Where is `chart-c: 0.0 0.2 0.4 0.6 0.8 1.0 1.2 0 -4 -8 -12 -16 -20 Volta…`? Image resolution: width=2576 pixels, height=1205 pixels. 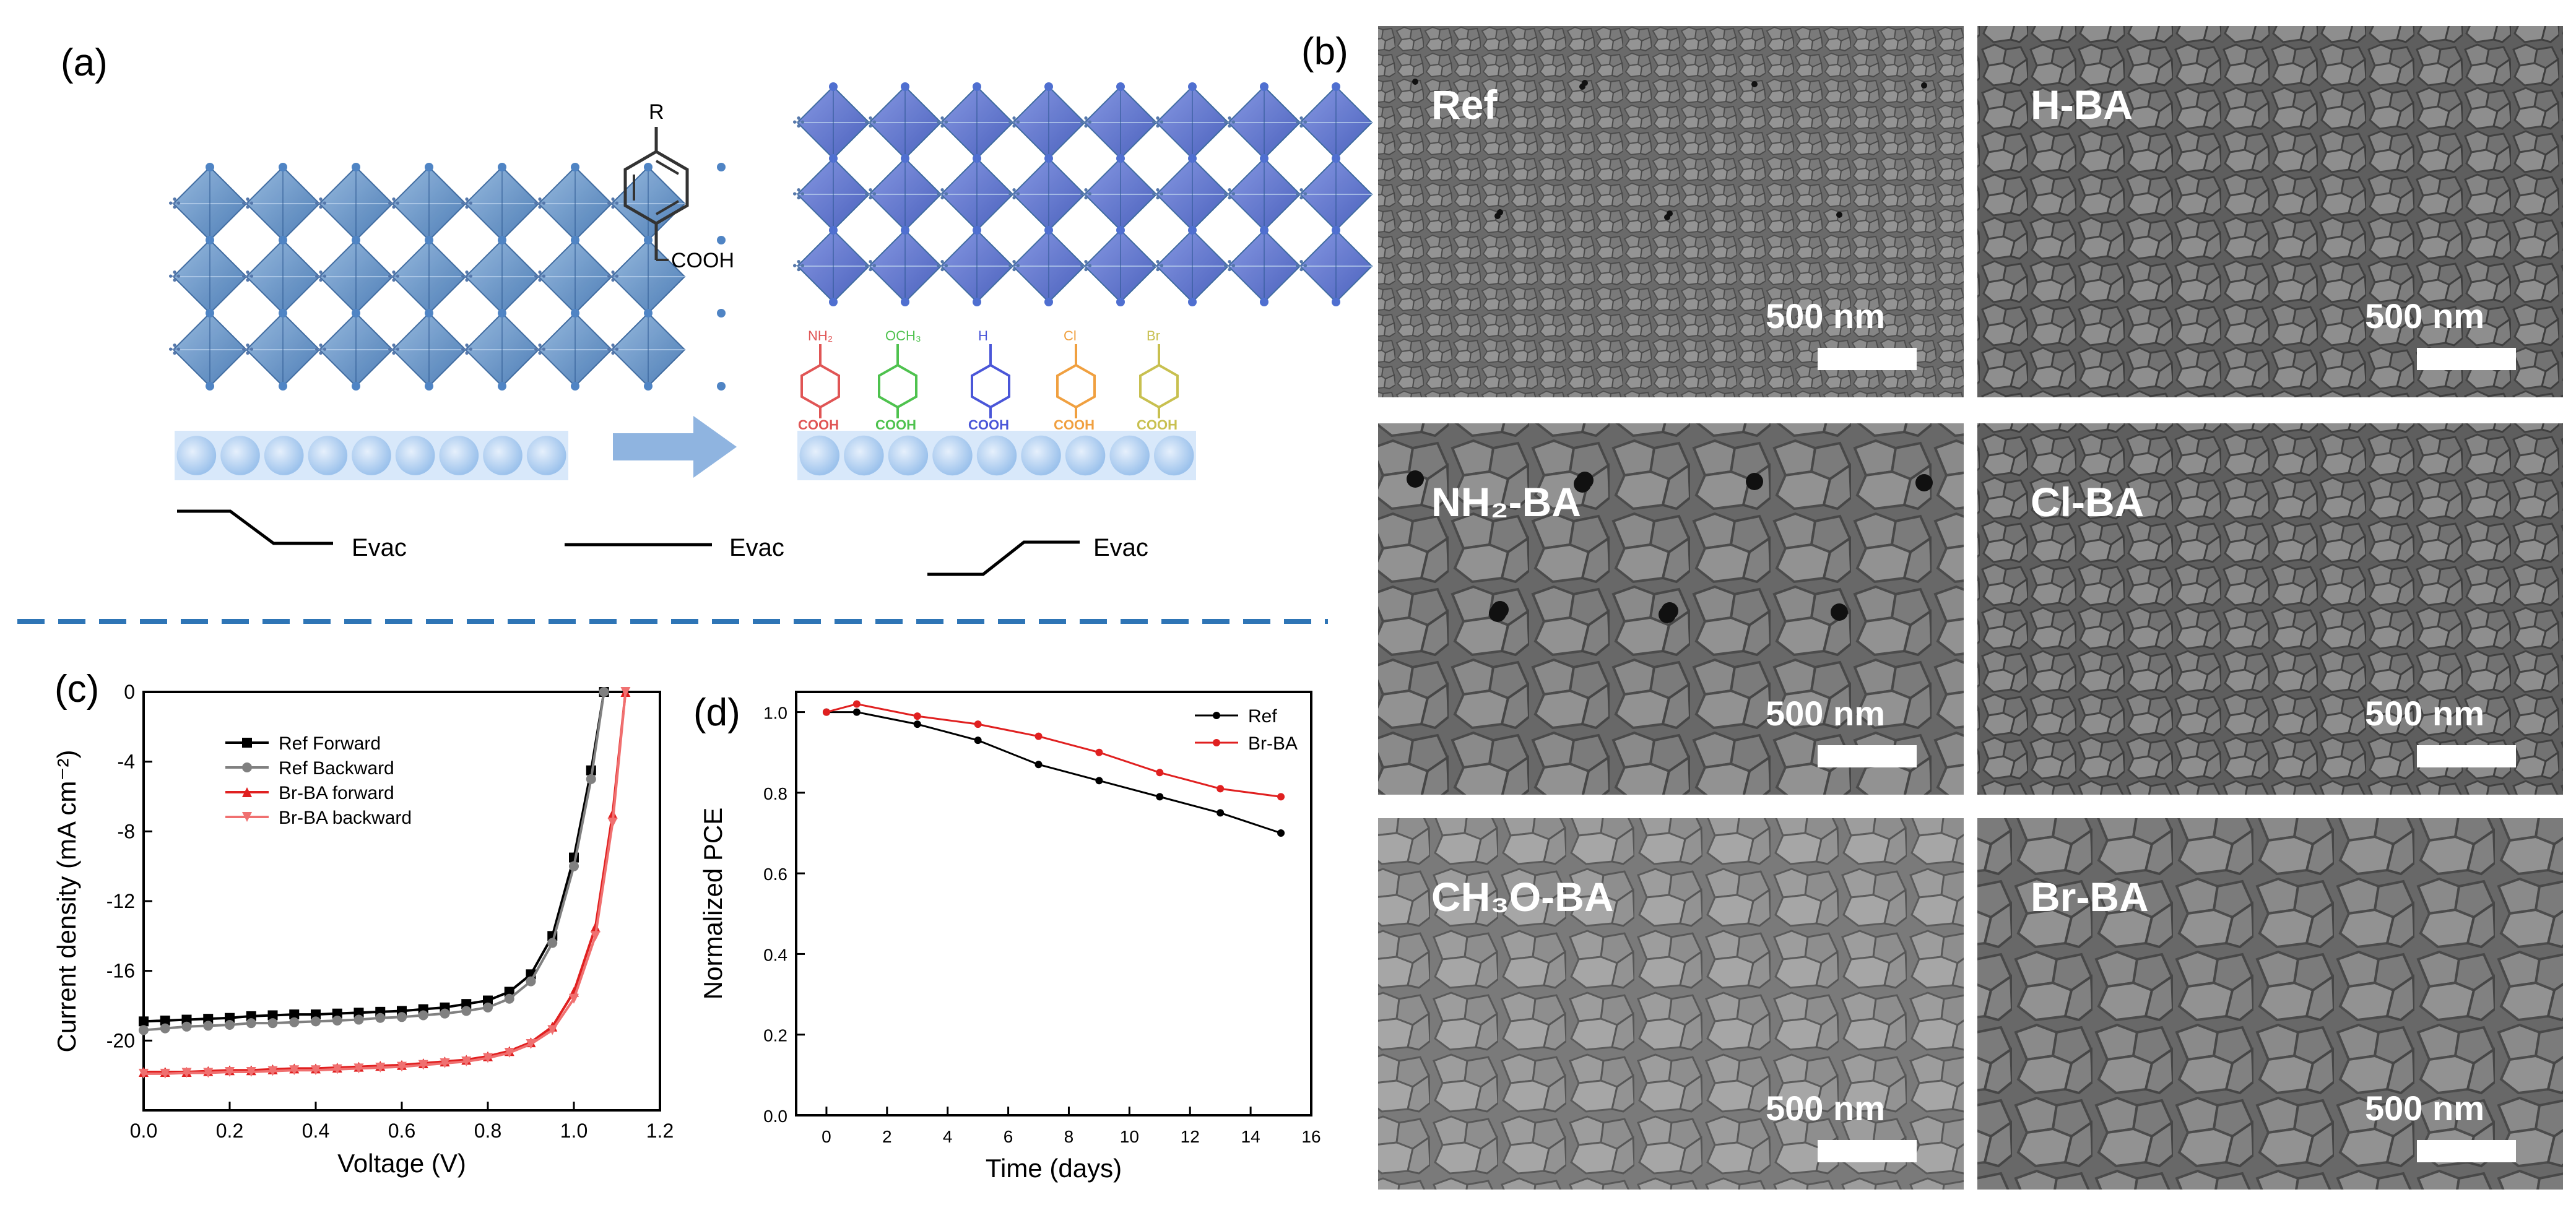
chart-c: 0.0 0.2 0.4 0.6 0.8 1.0 1.2 0 -4 -8 -12 -16 -20 Volta… is located at coordinates (363, 929).